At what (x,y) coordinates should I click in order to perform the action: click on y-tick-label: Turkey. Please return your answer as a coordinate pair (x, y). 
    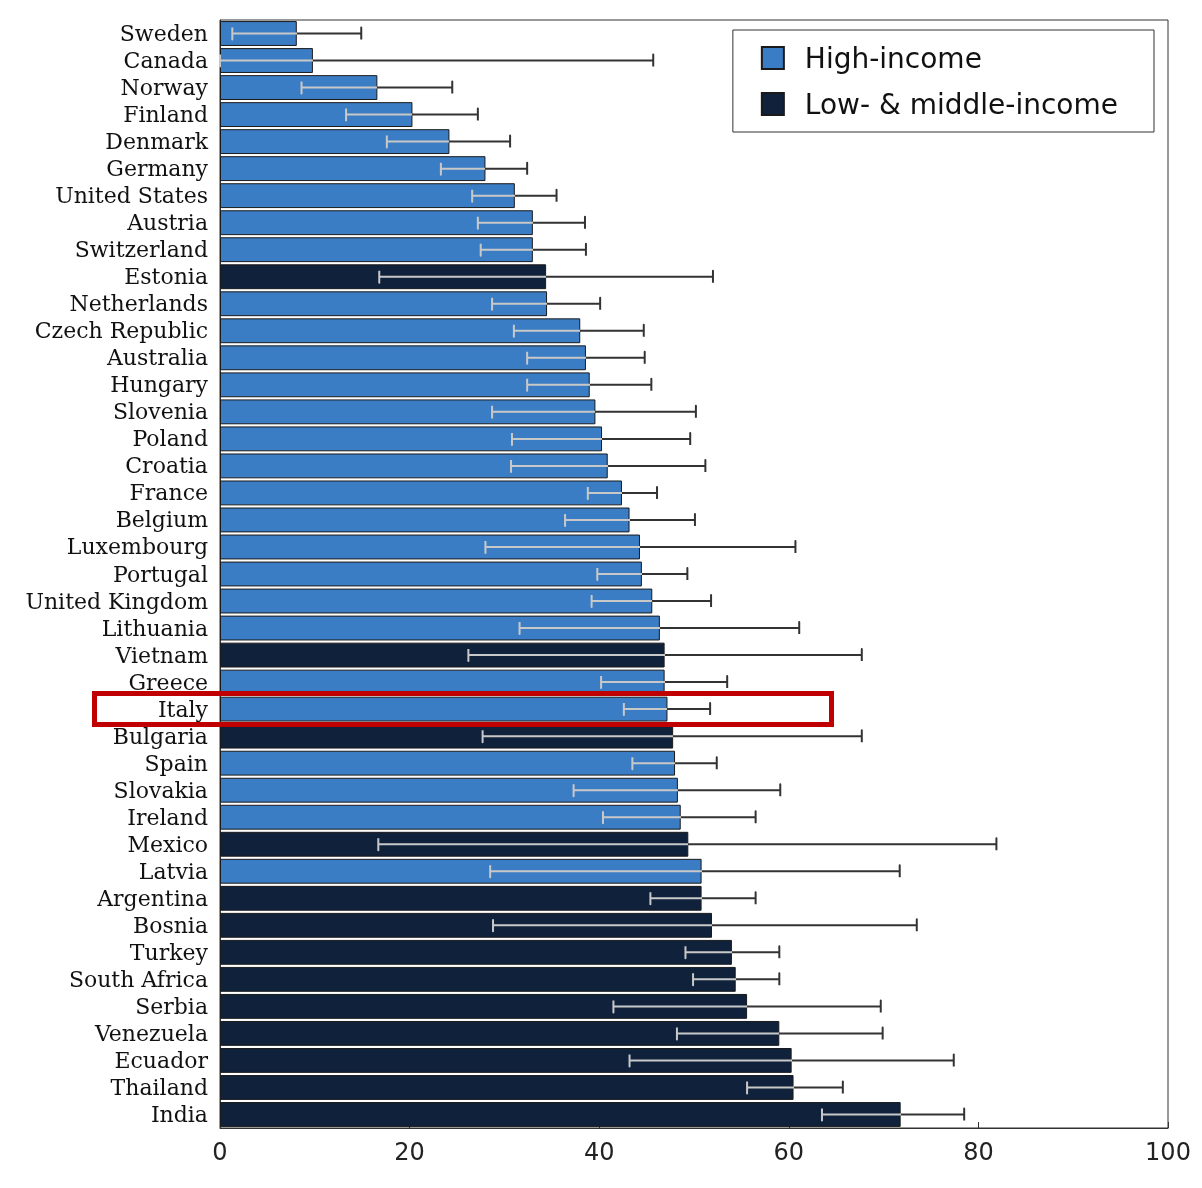
    Looking at the image, I should click on (169, 952).